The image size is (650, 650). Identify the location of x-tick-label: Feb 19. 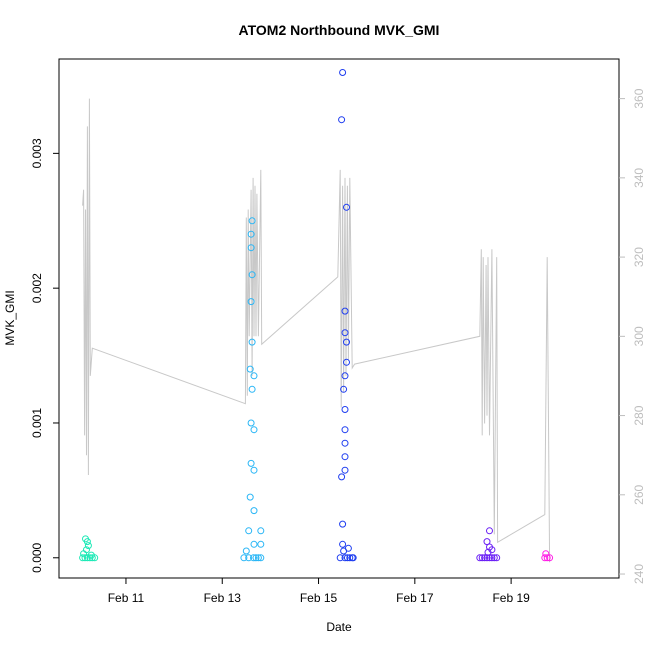
(511, 598).